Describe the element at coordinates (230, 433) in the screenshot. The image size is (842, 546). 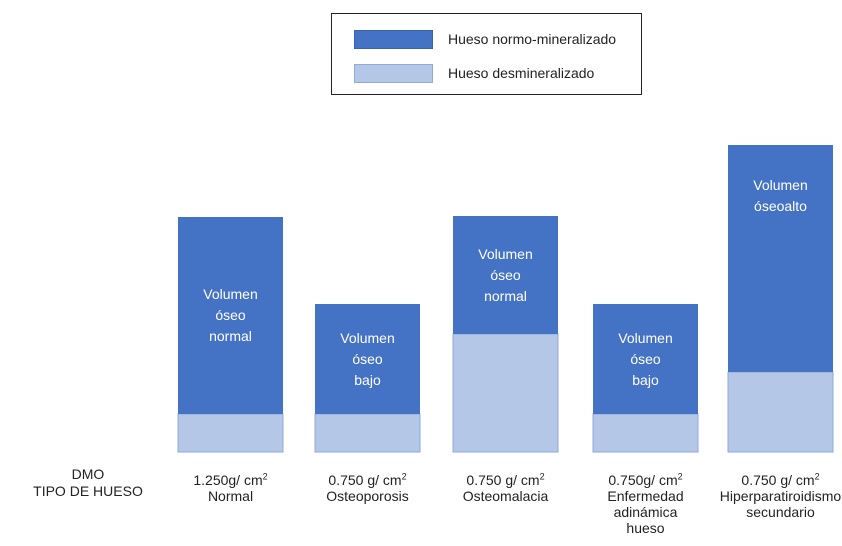
I see `bar-desmin-normal` at that location.